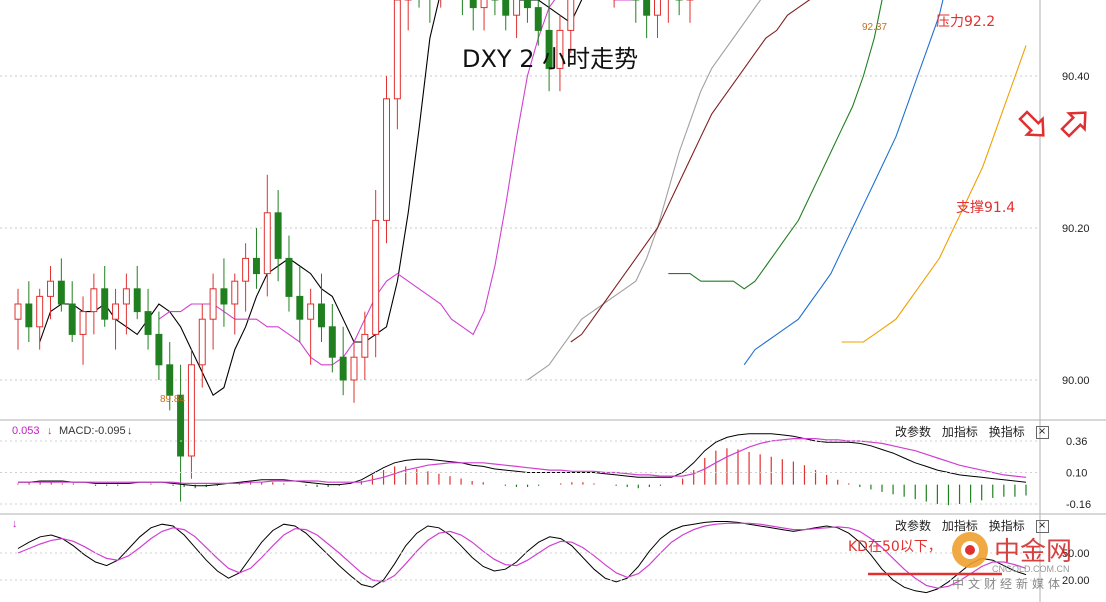 The image size is (1106, 602). Describe the element at coordinates (26, 431) in the screenshot. I see `macd-dif-value: 0.053` at that location.